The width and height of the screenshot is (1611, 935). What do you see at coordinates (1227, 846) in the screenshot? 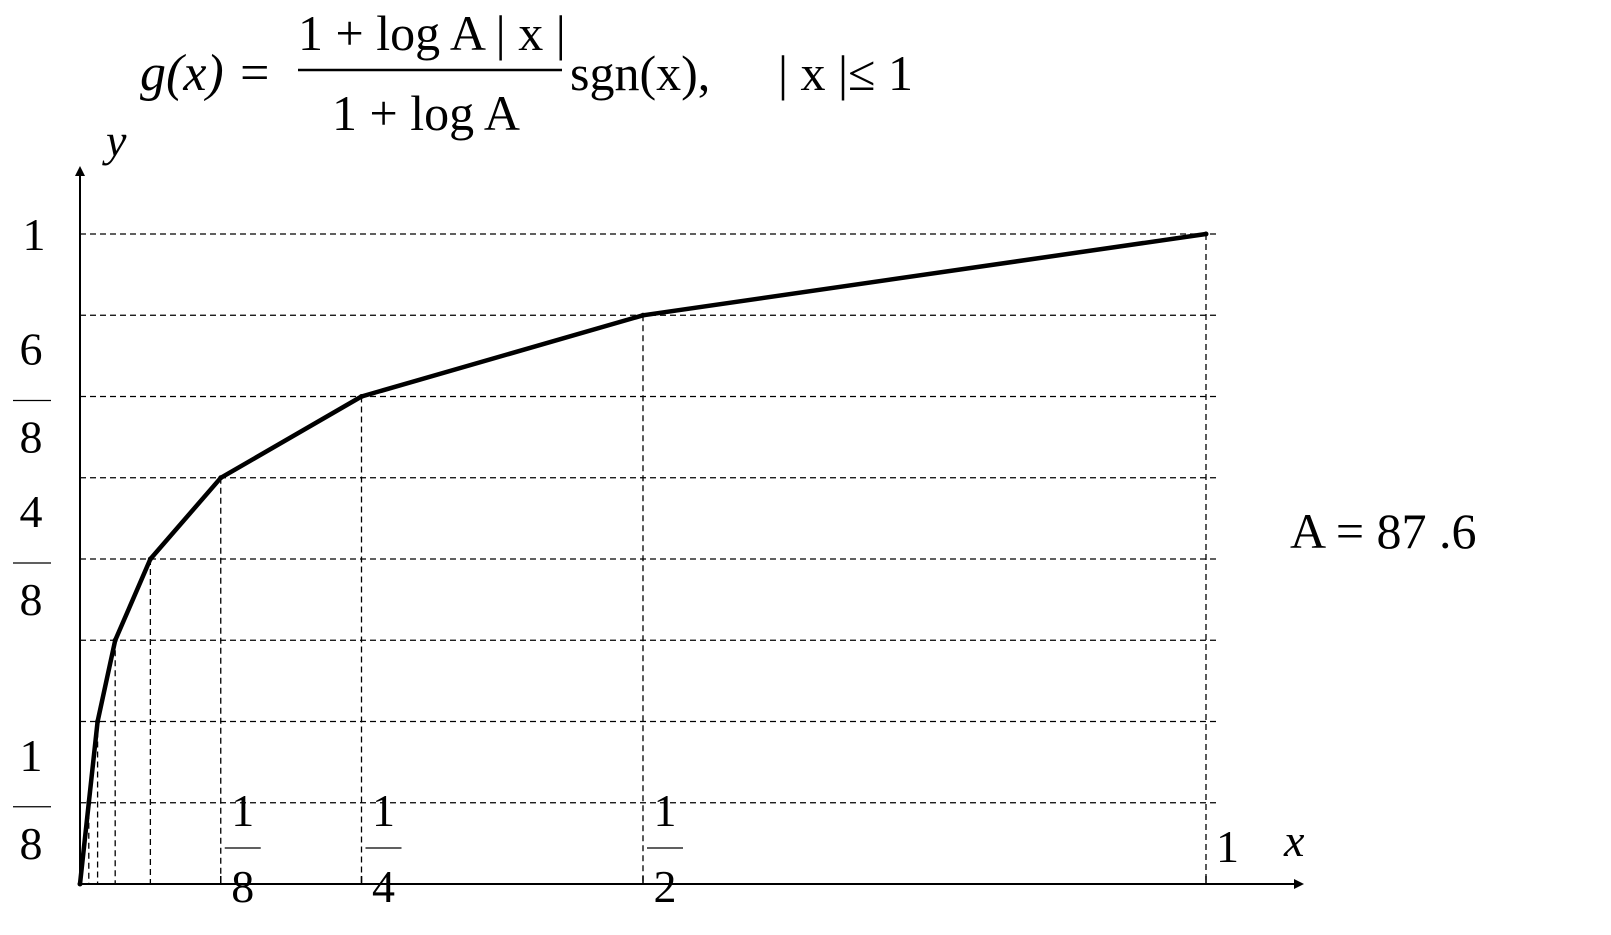
I see `x-tick-label-3: 1` at bounding box center [1227, 846].